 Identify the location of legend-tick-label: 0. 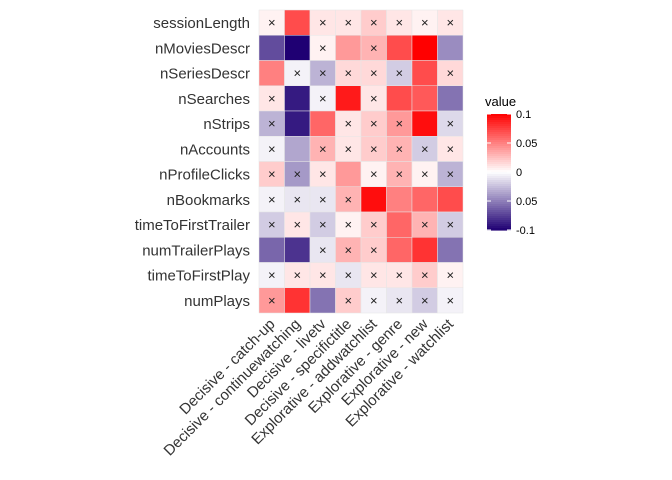
(519, 173).